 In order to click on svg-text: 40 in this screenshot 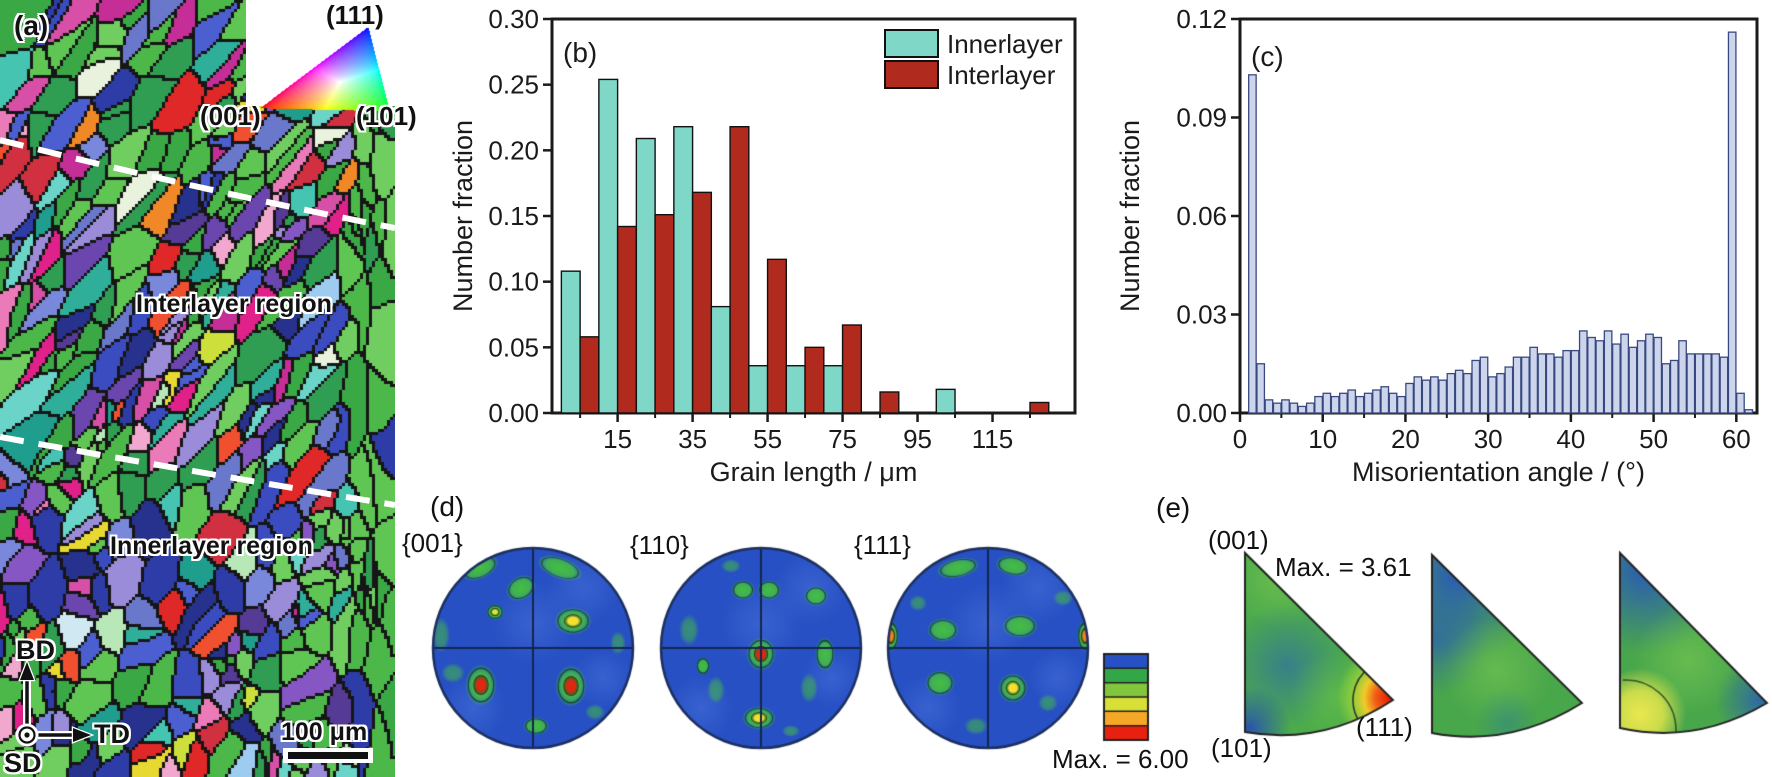, I will do `click(1570, 439)`.